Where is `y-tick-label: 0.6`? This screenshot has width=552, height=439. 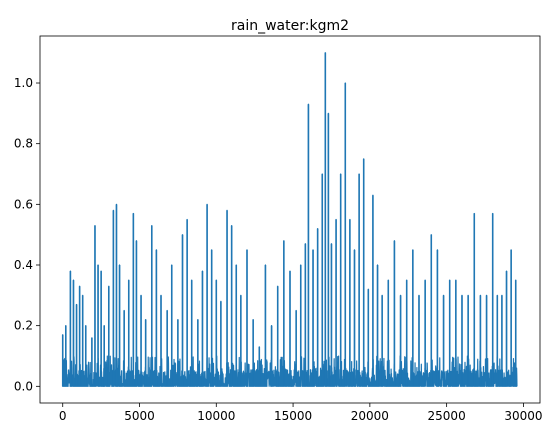 y-tick-label: 0.6 is located at coordinates (23, 204).